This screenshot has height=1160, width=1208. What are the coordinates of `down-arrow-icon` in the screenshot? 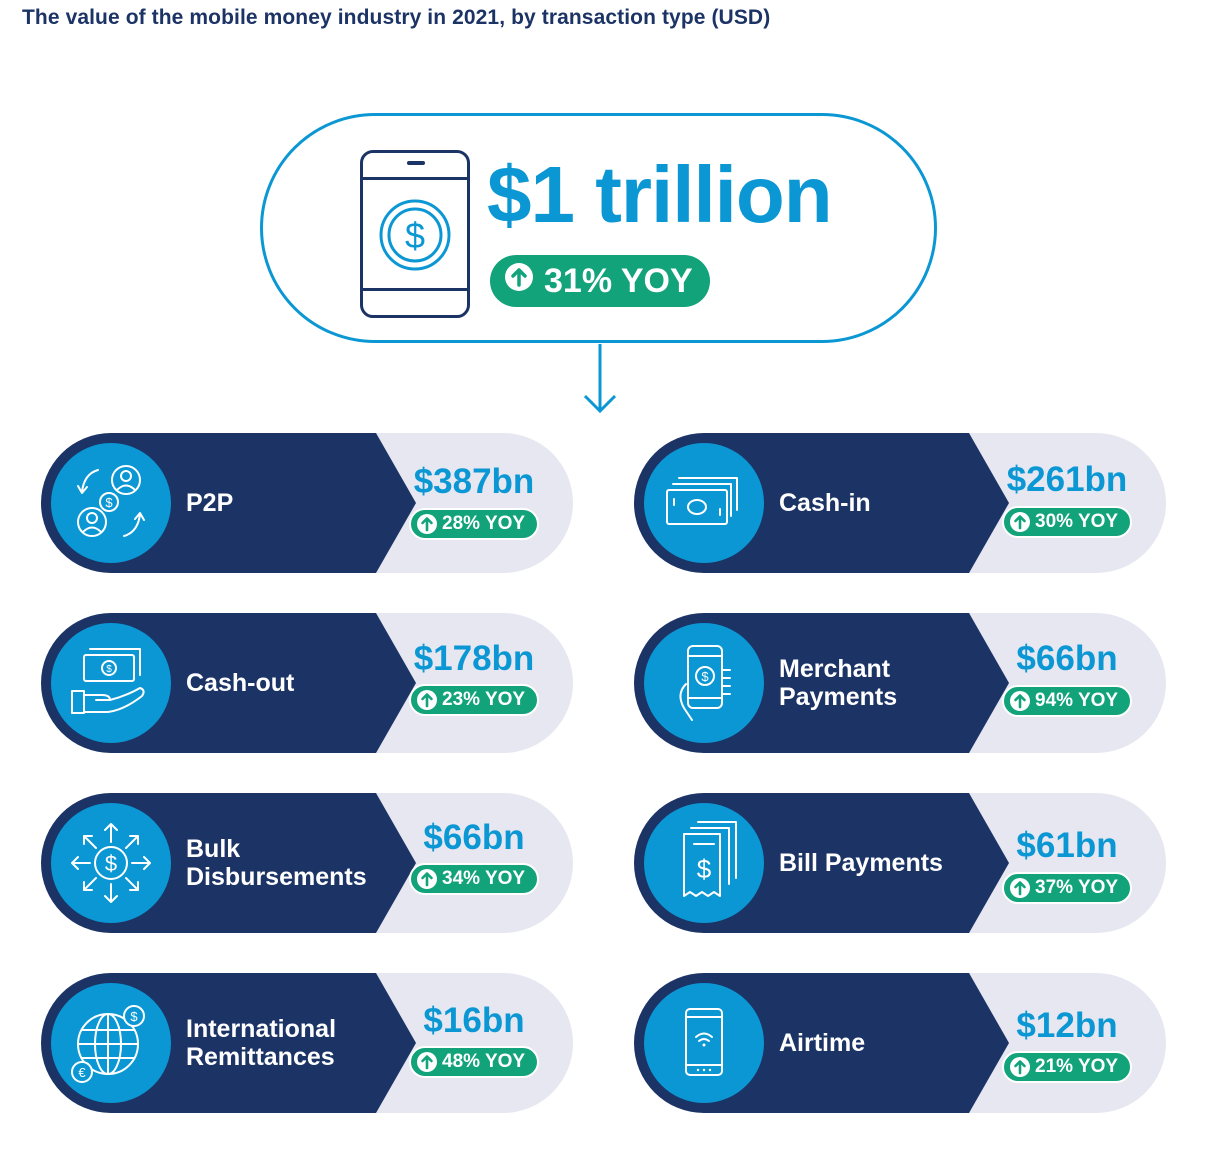 It's located at (600, 379).